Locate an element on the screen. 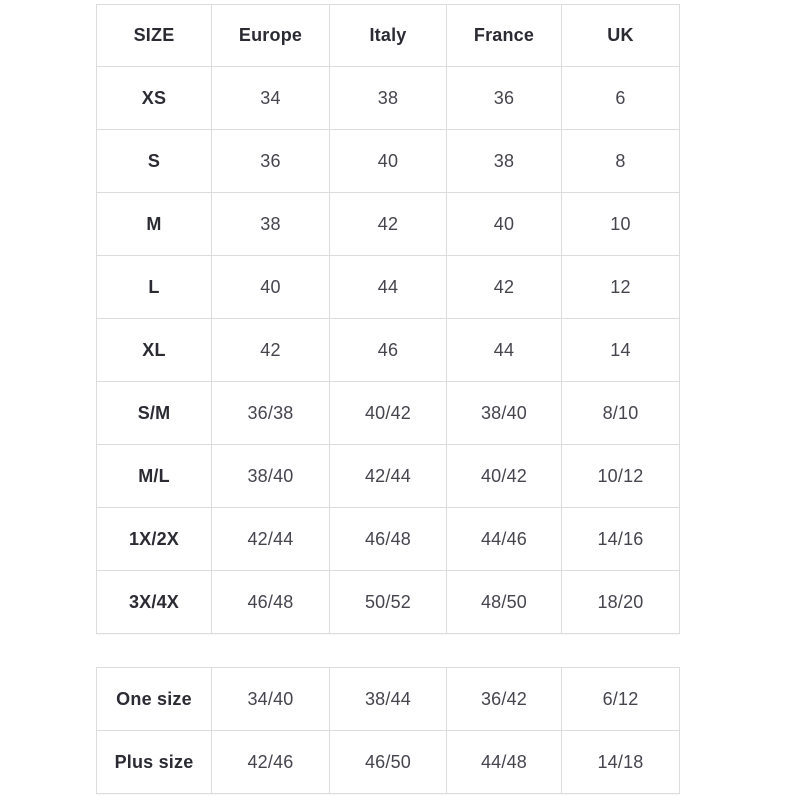 The height and width of the screenshot is (800, 800). row-label-1x-2x: 1X/2X is located at coordinates (154, 539).